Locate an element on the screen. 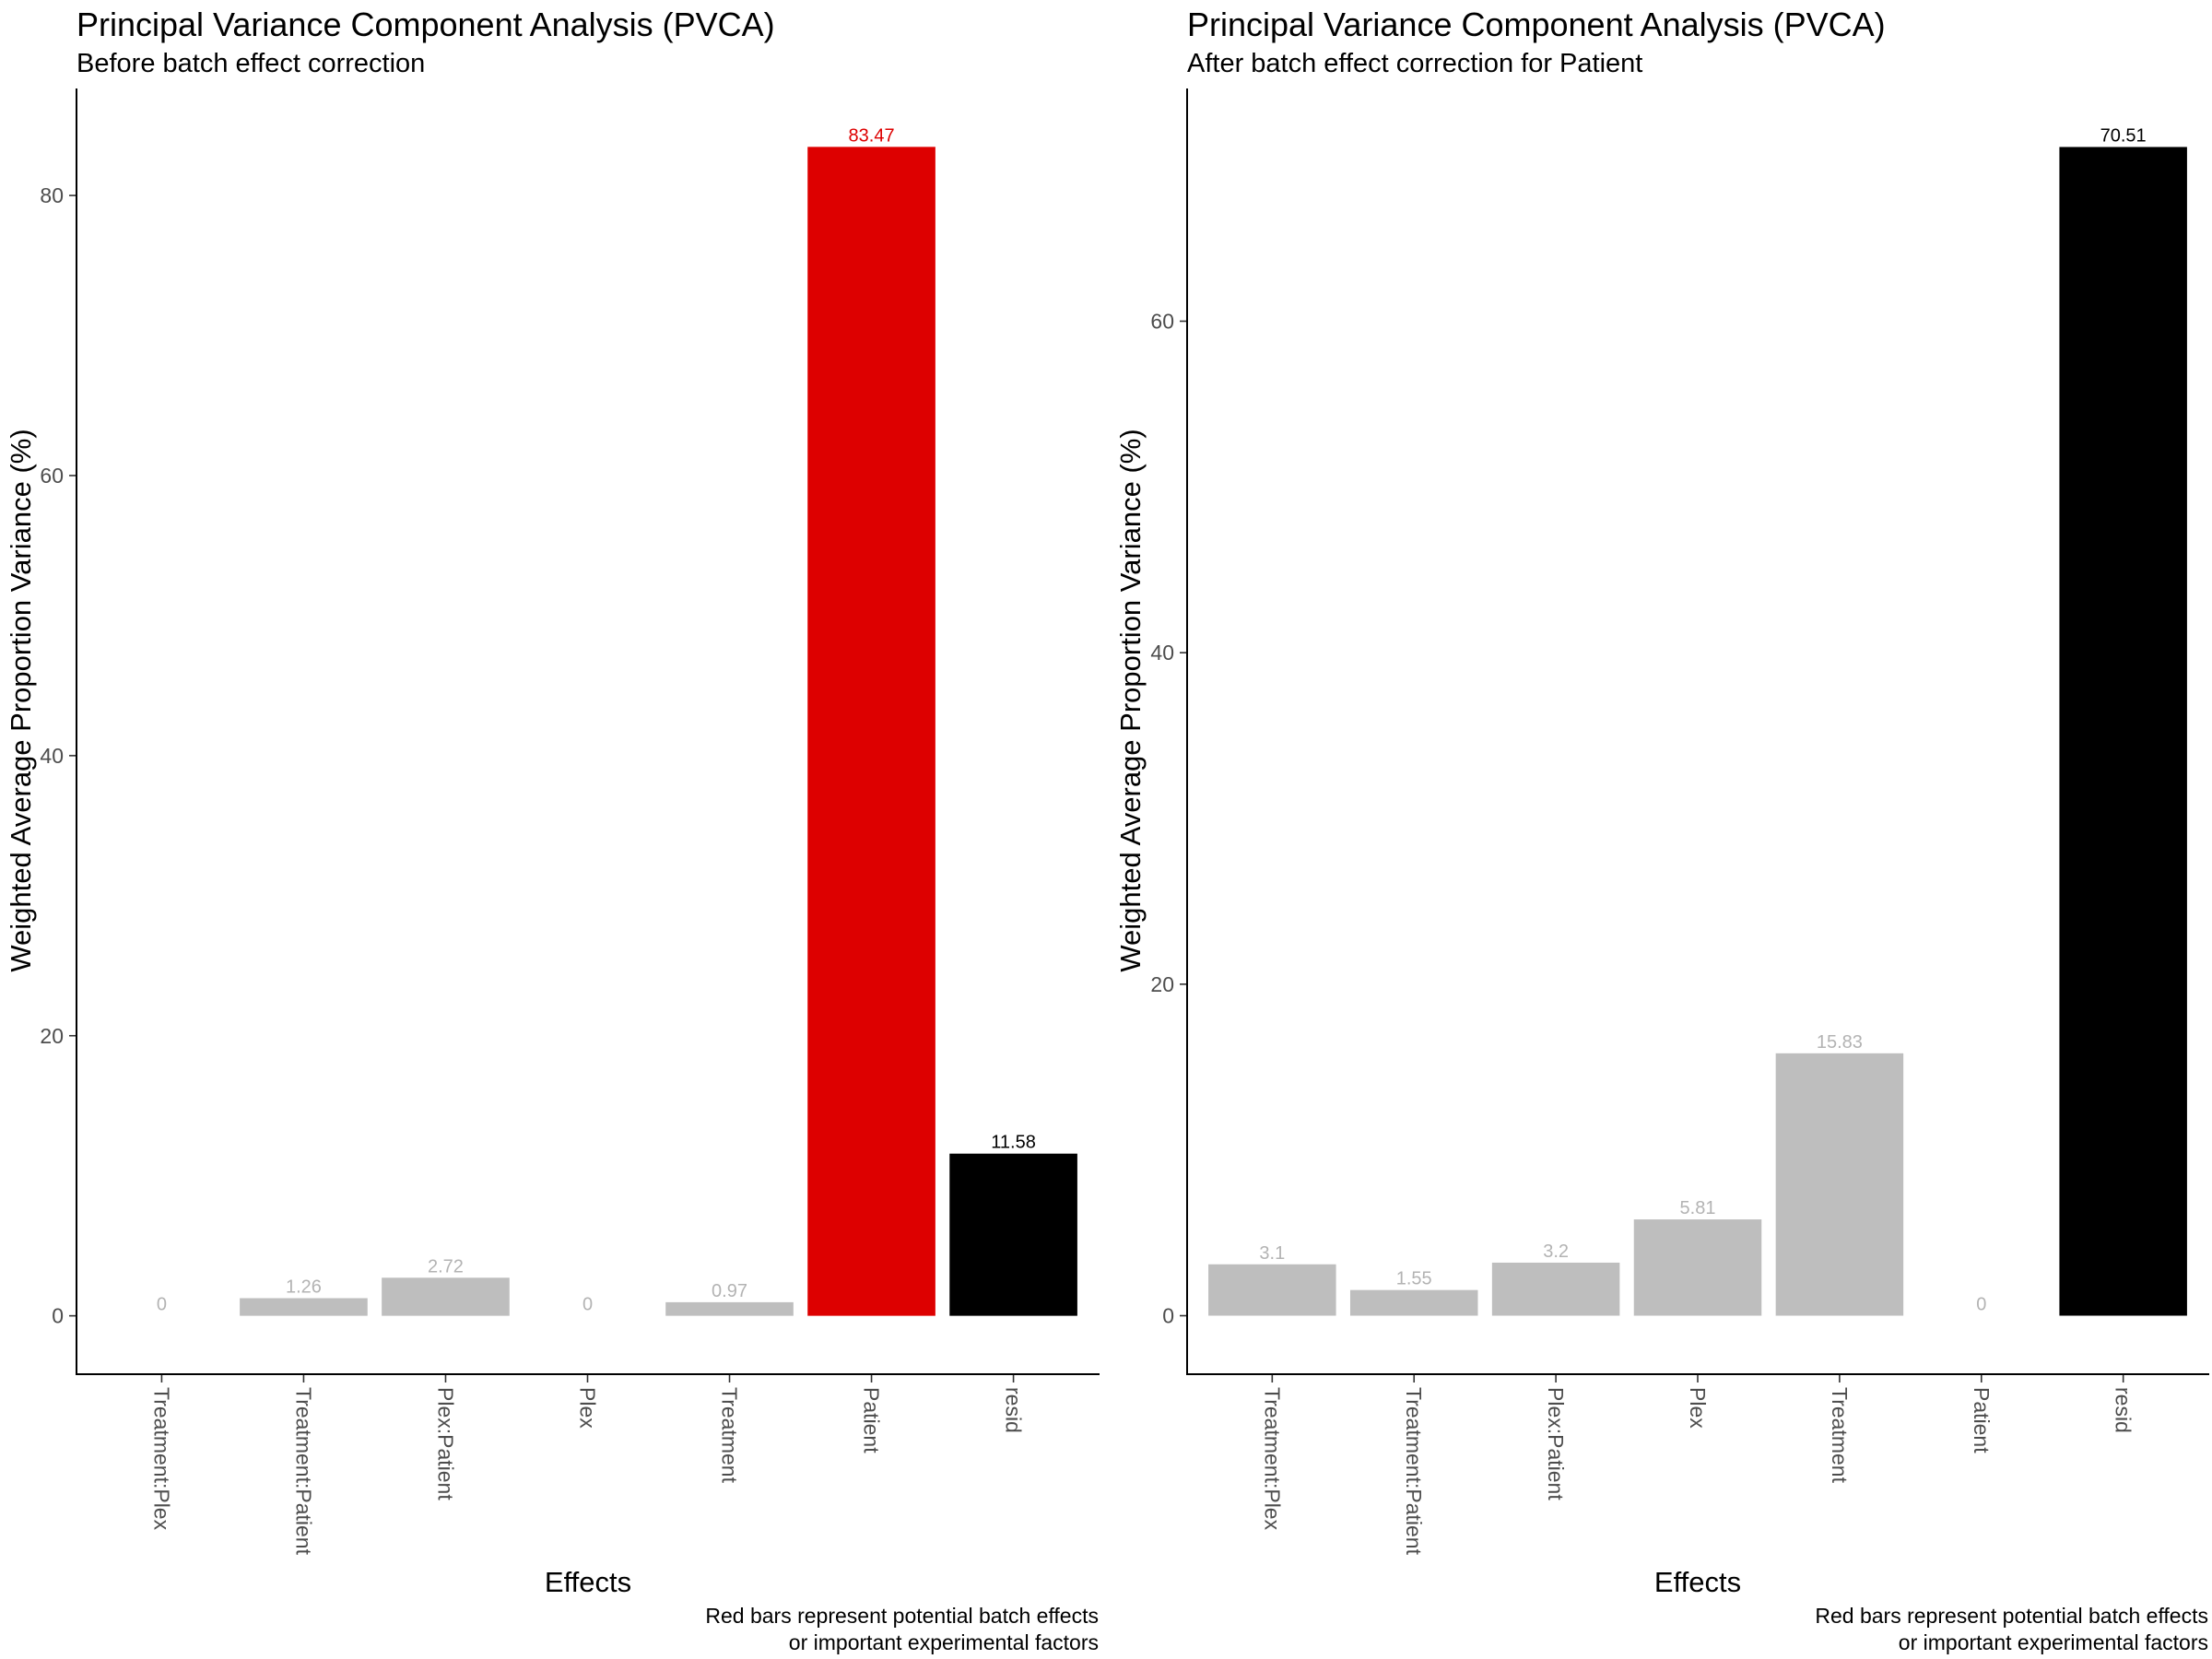 This screenshot has height=1659, width=2212. bar-value-label-resid: 70.51 is located at coordinates (2123, 135).